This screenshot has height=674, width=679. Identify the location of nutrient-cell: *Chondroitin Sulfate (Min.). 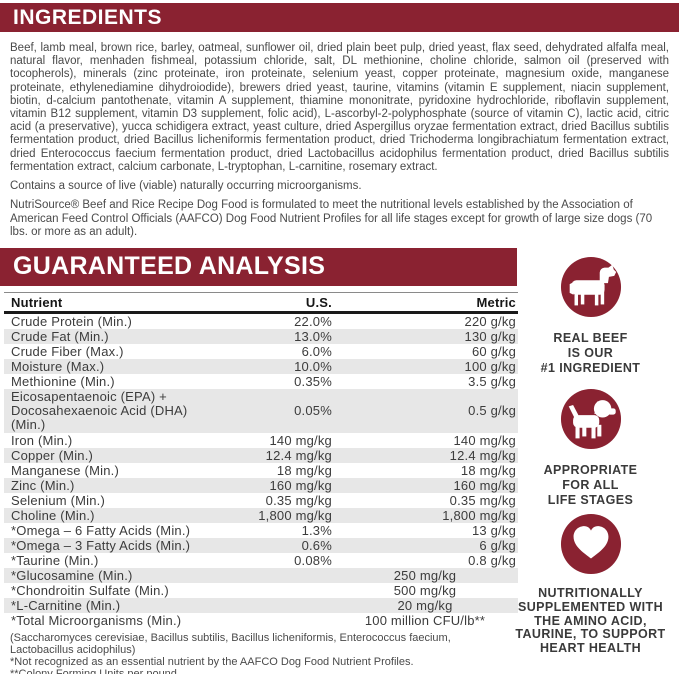
(90, 590).